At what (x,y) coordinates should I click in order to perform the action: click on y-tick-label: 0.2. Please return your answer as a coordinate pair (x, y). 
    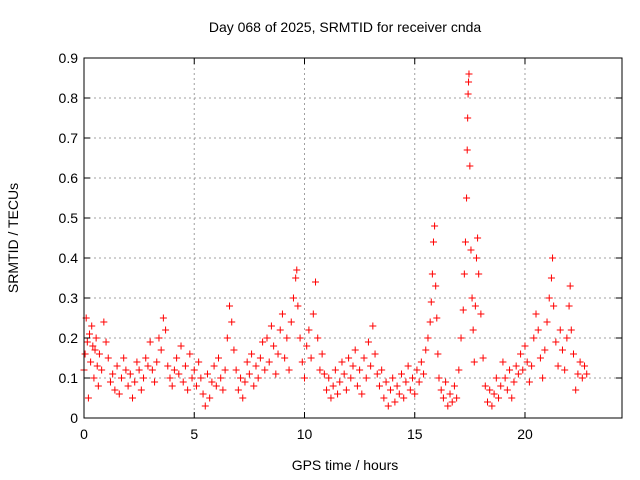
    Looking at the image, I should click on (69, 338).